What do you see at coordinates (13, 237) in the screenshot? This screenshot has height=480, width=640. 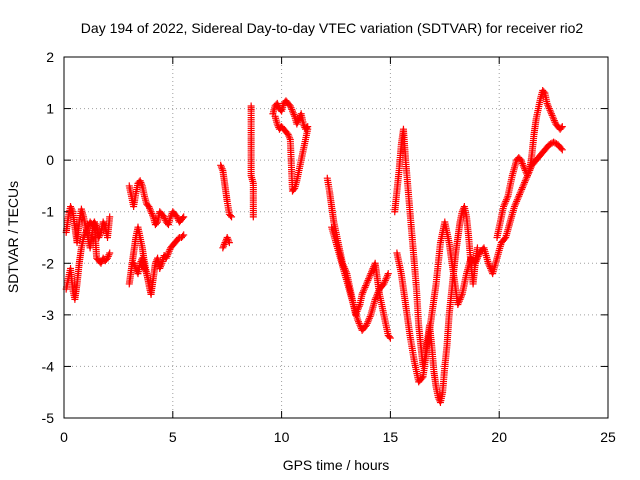 I see `y-axis-label: SDTVAR / TECUs` at bounding box center [13, 237].